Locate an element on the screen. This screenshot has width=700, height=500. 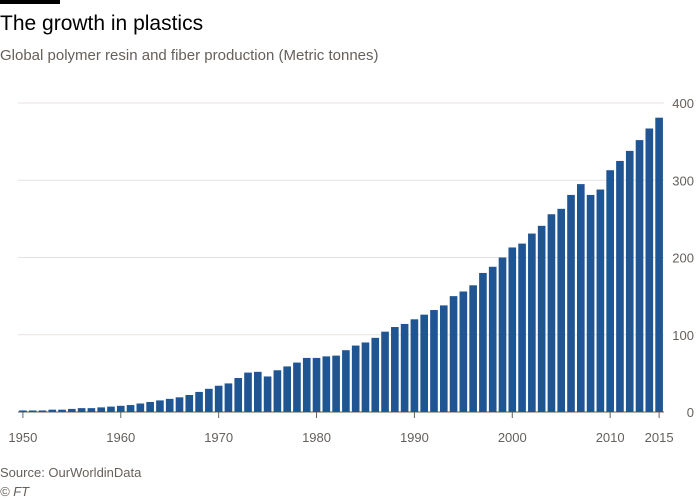
bar-2009 is located at coordinates (600, 300).